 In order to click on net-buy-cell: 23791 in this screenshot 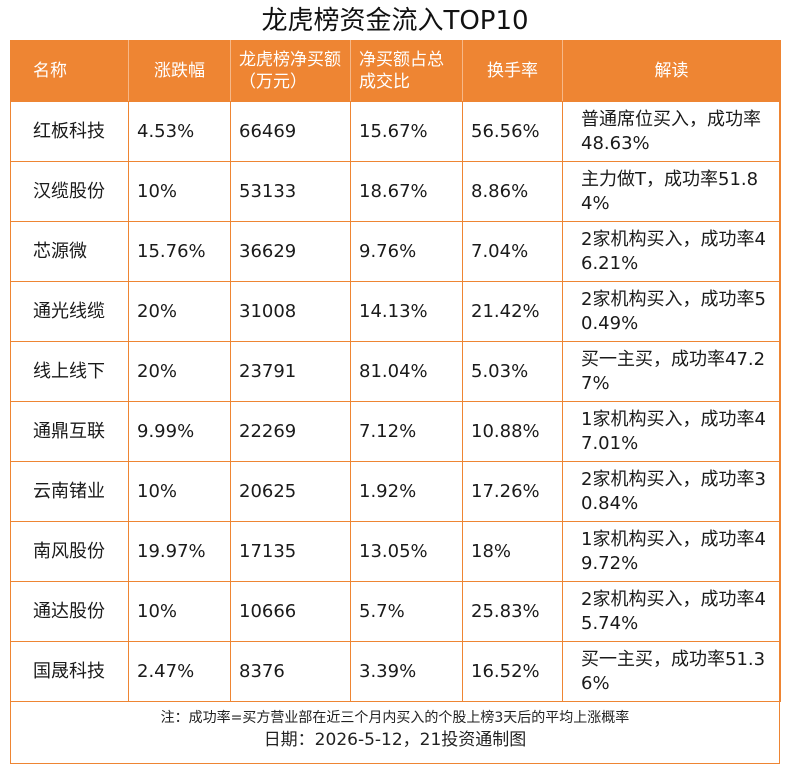, I will do `click(290, 371)`.